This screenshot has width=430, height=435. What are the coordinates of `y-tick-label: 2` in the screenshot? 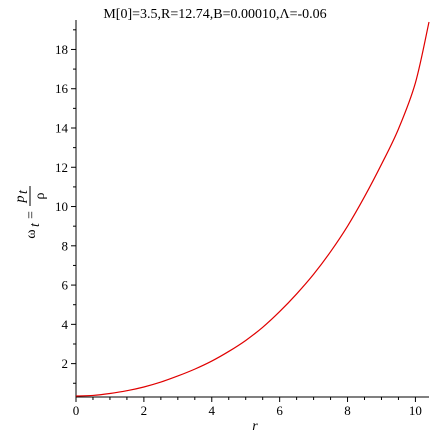 It's located at (65, 363).